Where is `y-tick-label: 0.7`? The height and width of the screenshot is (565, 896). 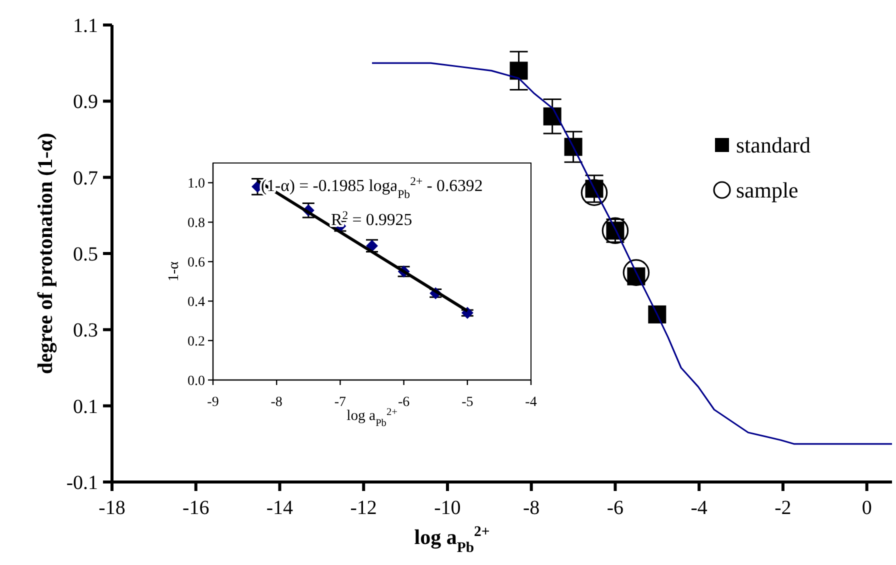
y-tick-label: 0.7 is located at coordinates (85, 178).